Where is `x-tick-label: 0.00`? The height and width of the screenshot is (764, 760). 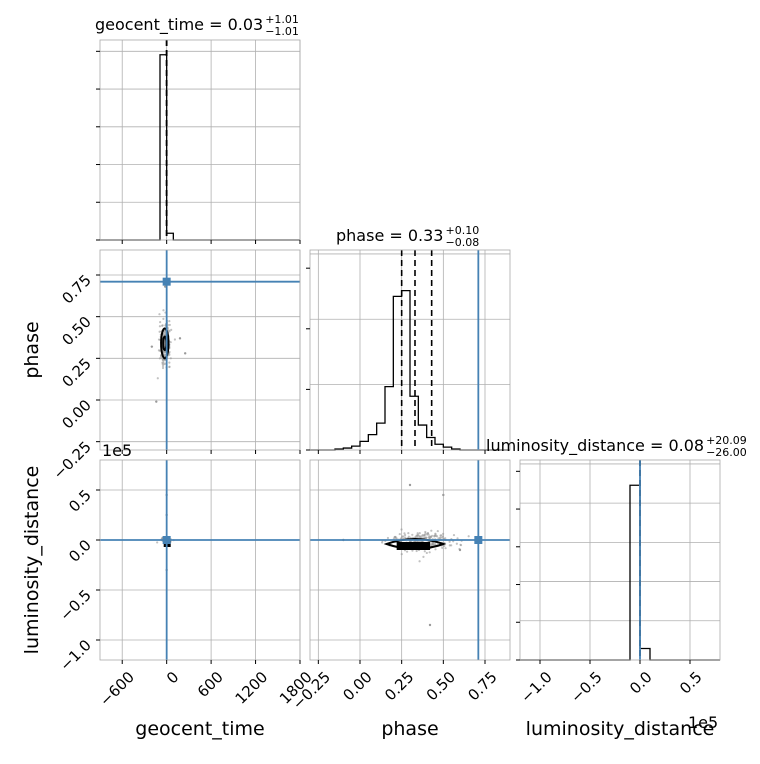 x-tick-label: 0.00 is located at coordinates (357, 686).